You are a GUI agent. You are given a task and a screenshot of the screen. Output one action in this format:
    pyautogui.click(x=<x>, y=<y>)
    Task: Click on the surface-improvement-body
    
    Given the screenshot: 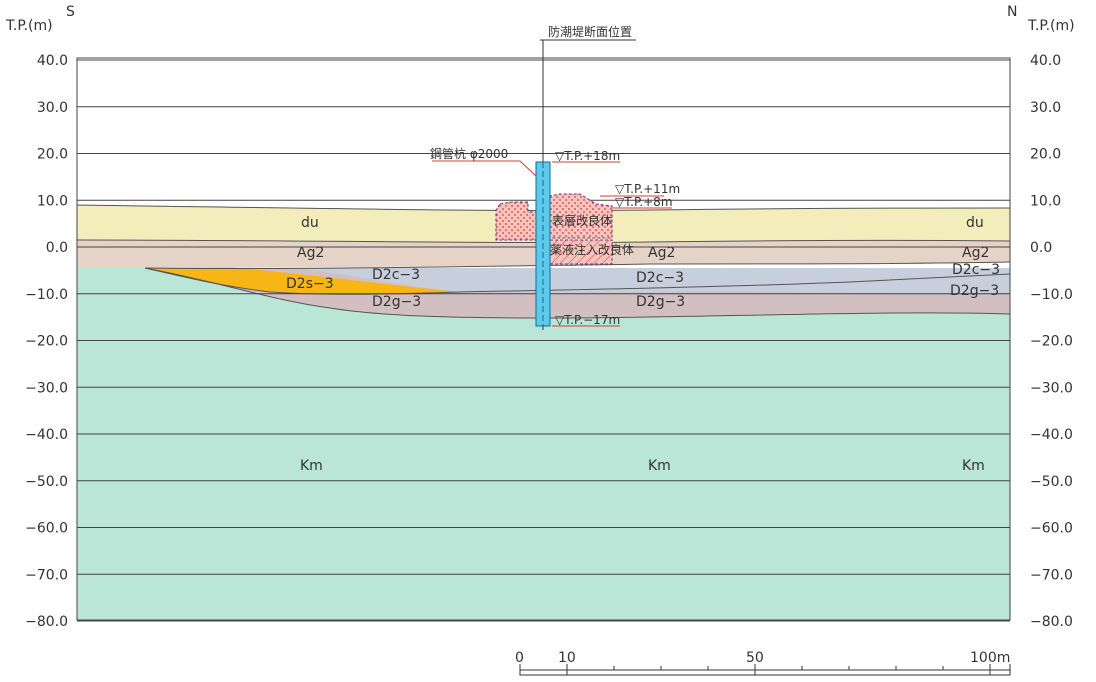 What is the action you would take?
    pyautogui.click(x=554, y=217)
    